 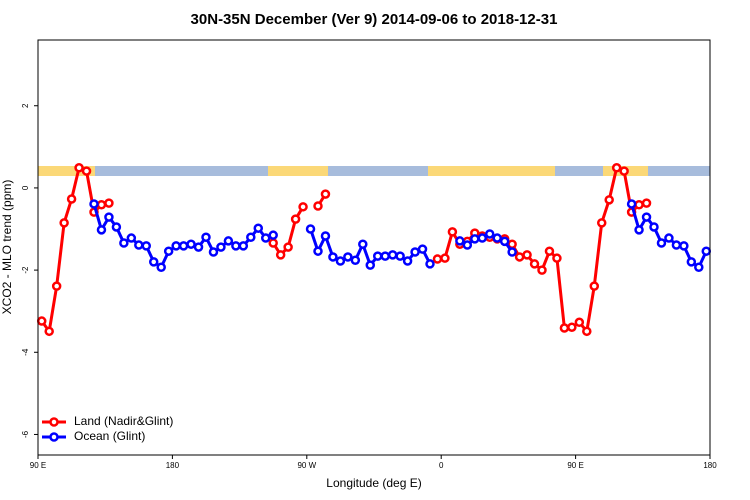 What do you see at coordinates (7, 247) in the screenshot?
I see `y-axis-label: XCO2 - MLO trend (ppm)` at bounding box center [7, 247].